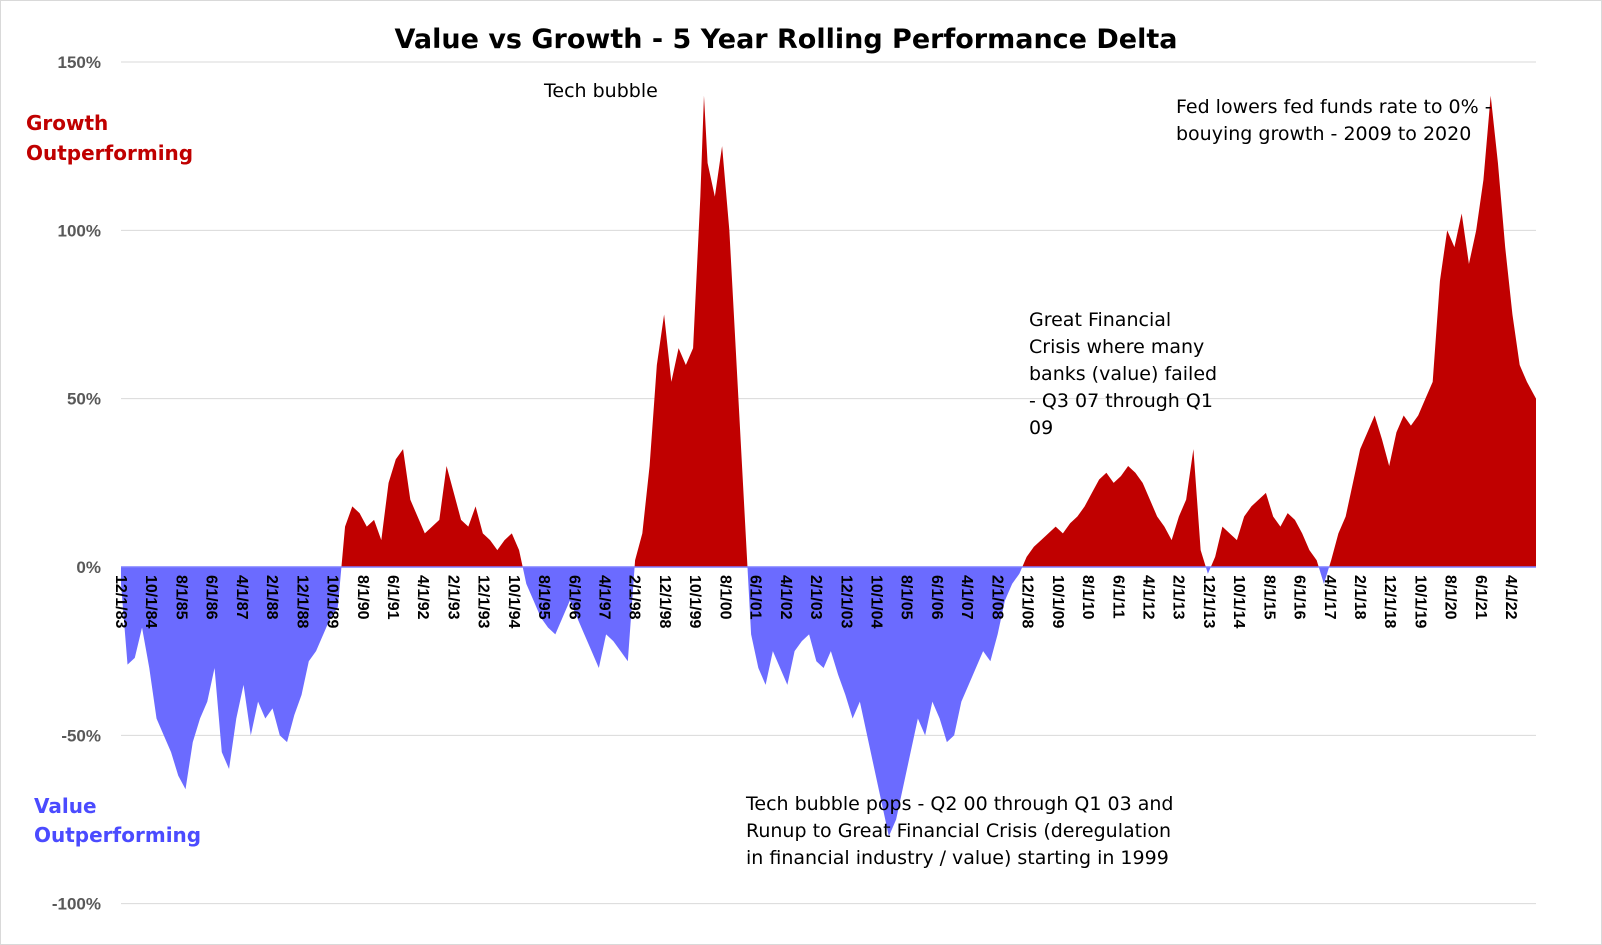  I want to click on x-tick-label: 8/1/15, so click(1268, 597).